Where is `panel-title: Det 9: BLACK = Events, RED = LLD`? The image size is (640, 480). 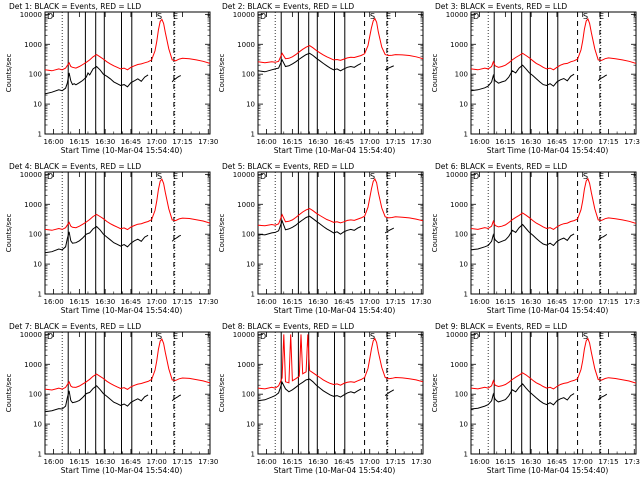
panel-title: Det 9: BLACK = Events, RED = LLD is located at coordinates (501, 326).